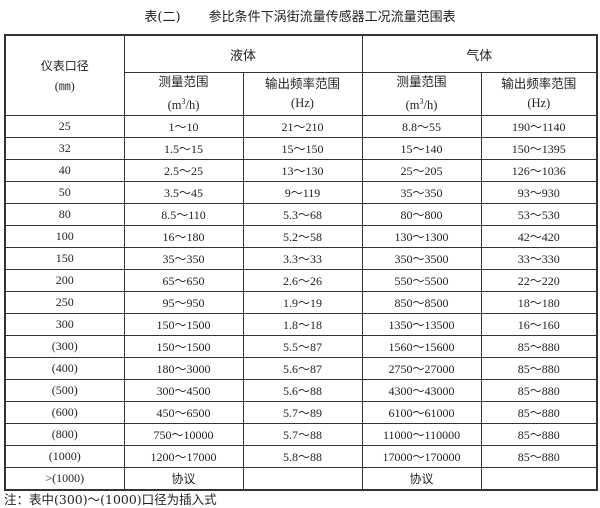 This screenshot has width=600, height=508. I want to click on table-cell, so click(539, 479).